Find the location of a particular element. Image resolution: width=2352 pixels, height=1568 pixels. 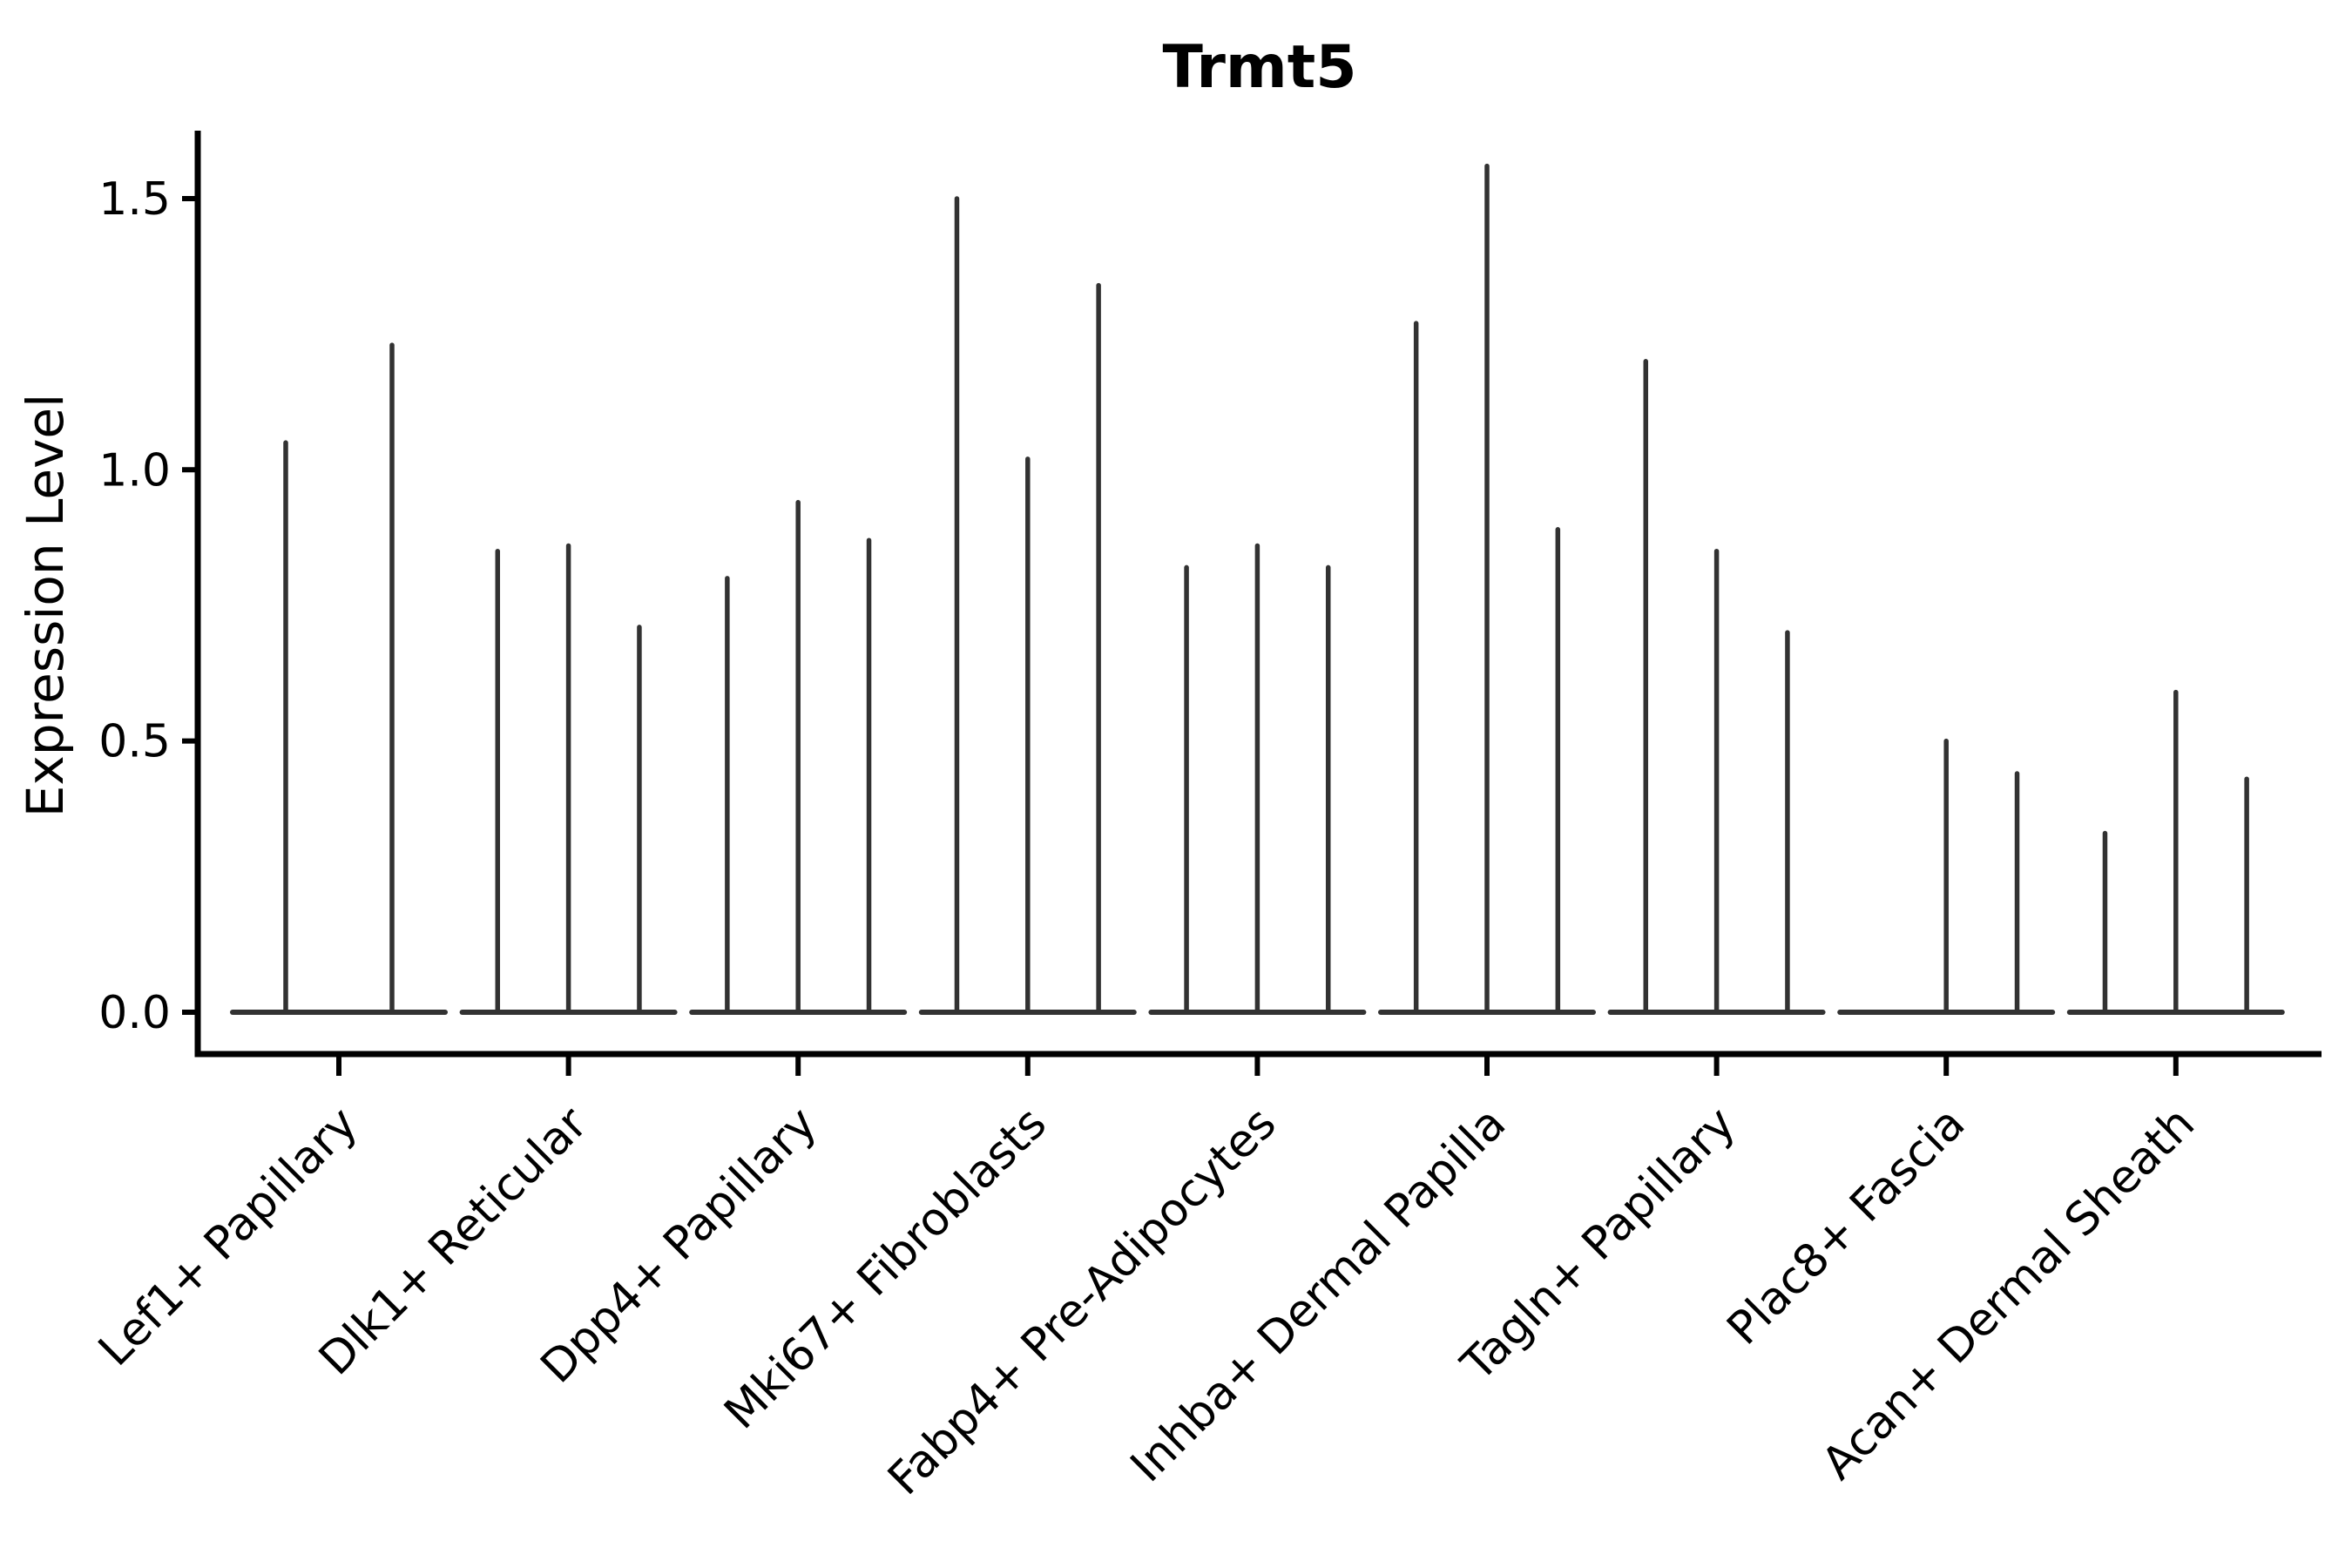

y-tick-label: 1.0 is located at coordinates (134, 470).